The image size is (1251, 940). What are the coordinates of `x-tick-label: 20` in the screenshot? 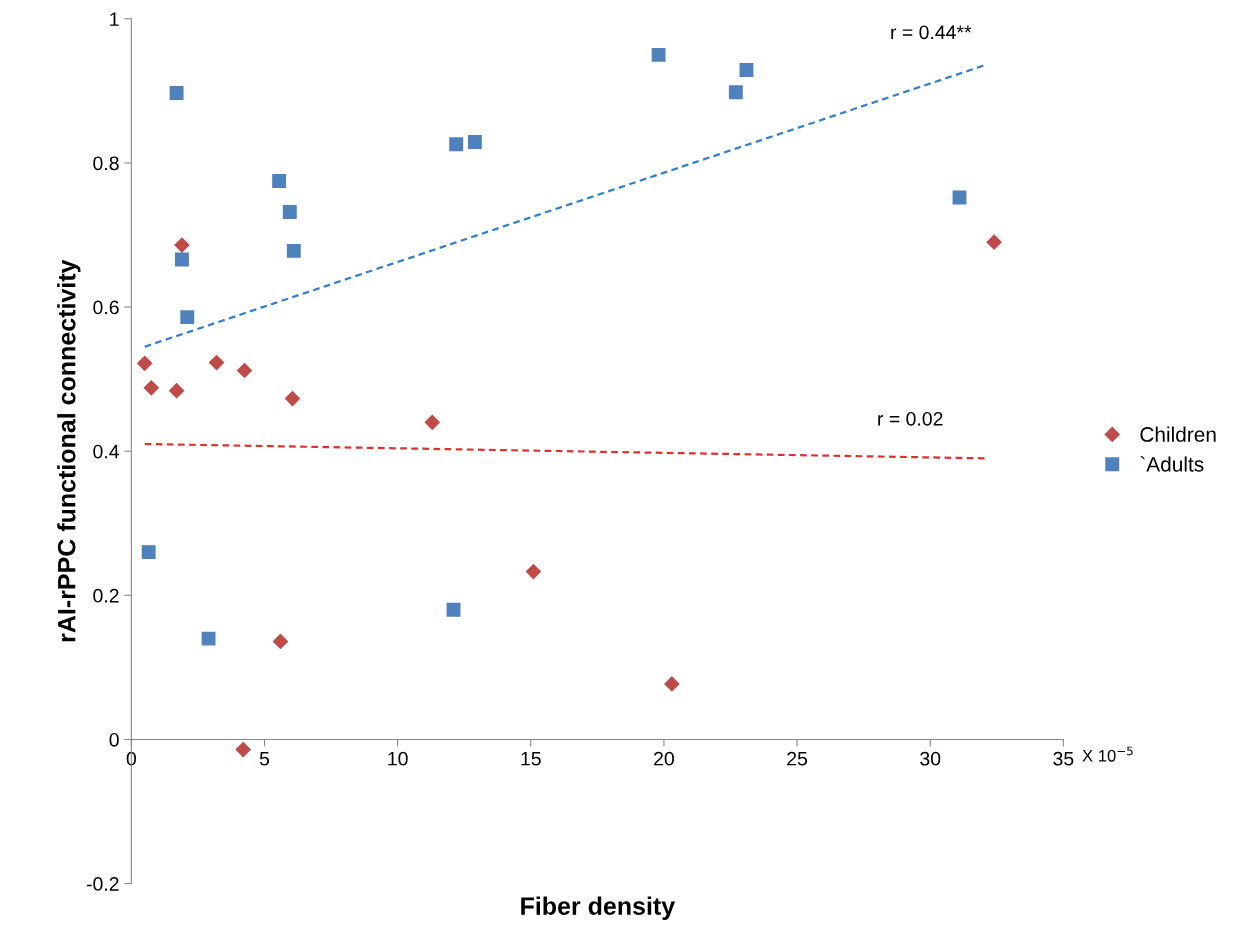 It's located at (664, 758).